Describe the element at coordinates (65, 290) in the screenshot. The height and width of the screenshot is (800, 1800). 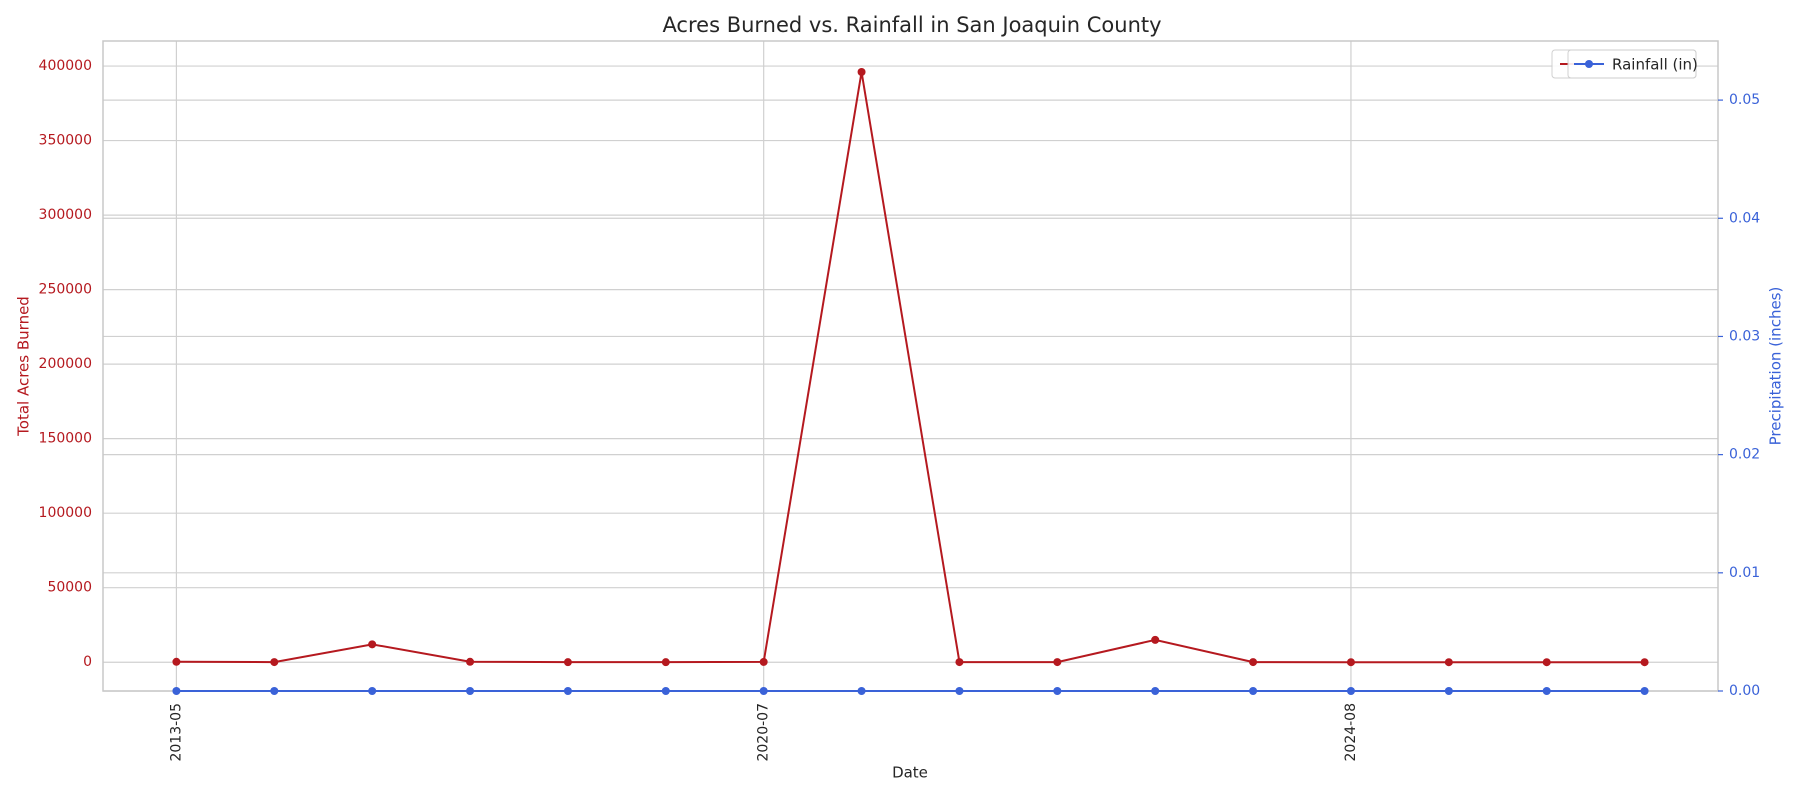
I see `y-tick-label: 250000` at that location.